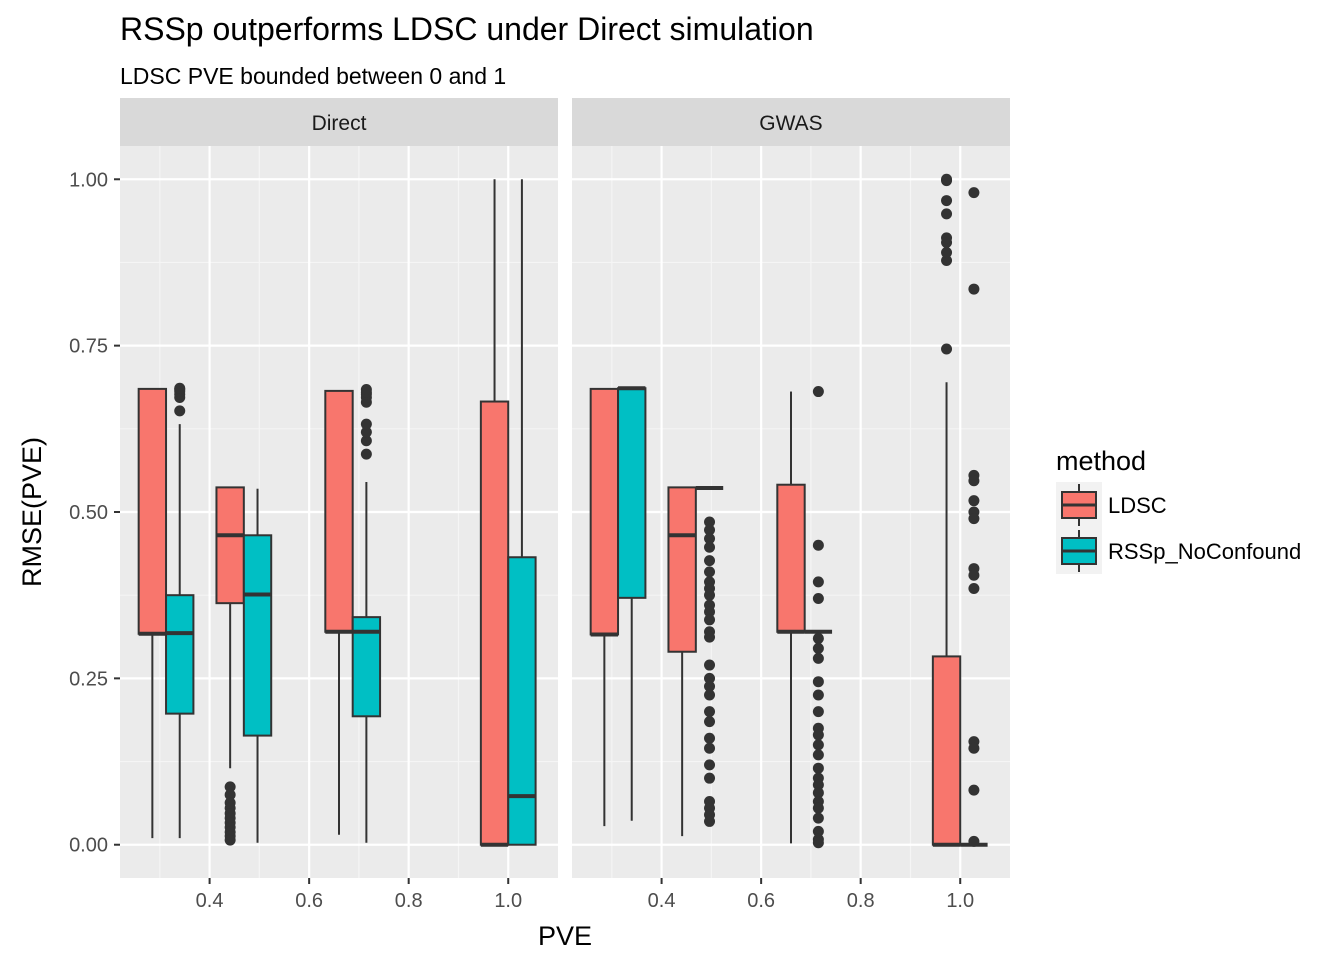  What do you see at coordinates (88, 180) in the screenshot?
I see `y-tick-label: 1.00` at bounding box center [88, 180].